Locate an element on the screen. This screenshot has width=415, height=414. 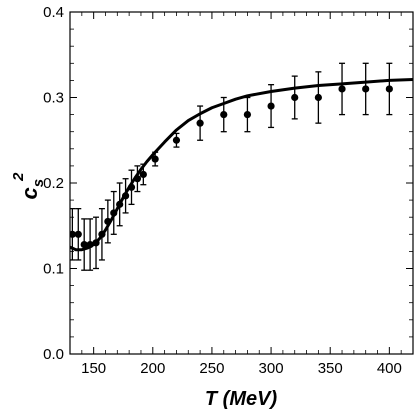
x-tick-label: 350 is located at coordinates (330, 368).